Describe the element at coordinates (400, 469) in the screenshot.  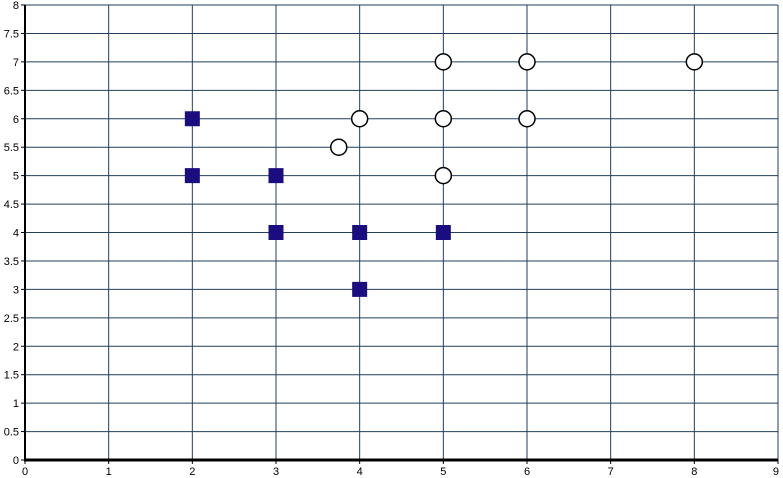
I see `x-axis-ticks: 0 1 2 3 4 5 6 7 8 9` at that location.